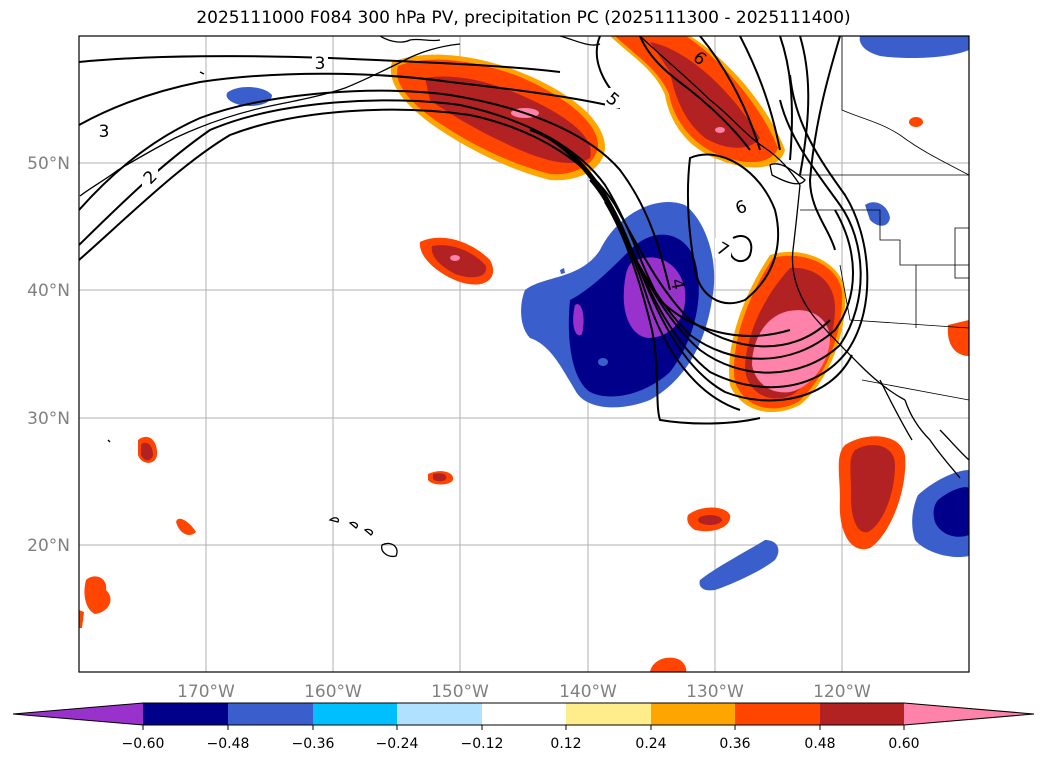 The image size is (1047, 765). Describe the element at coordinates (48, 164) in the screenshot. I see `lat-tick-label: 50°N` at that location.